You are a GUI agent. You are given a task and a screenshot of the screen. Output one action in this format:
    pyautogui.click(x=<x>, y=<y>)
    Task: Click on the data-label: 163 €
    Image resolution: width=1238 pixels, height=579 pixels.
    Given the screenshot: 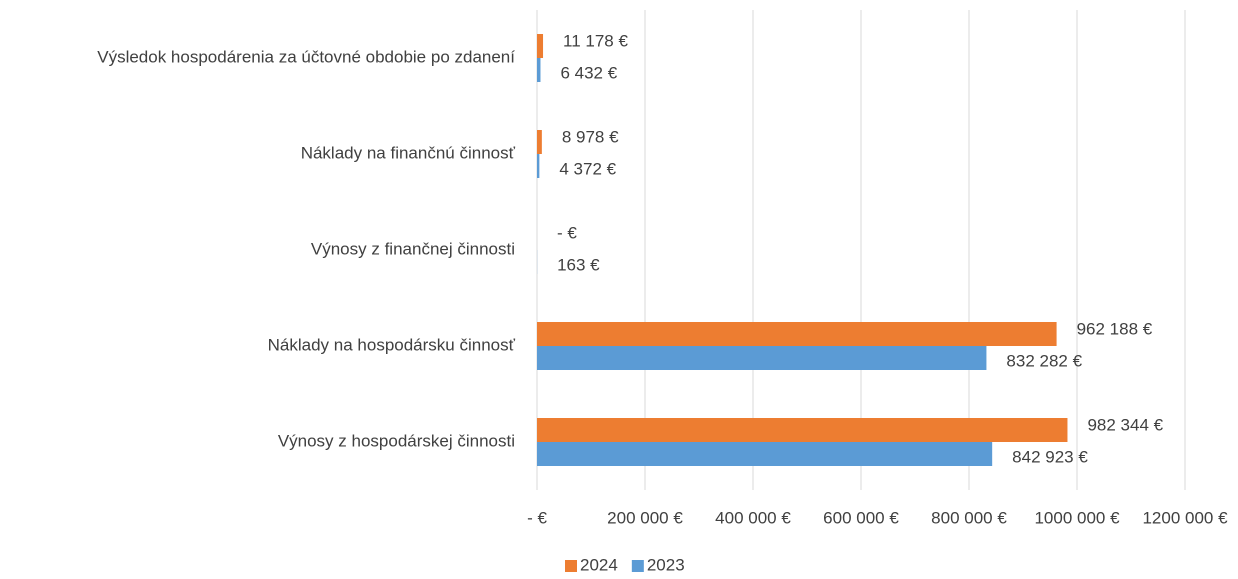 What is the action you would take?
    pyautogui.click(x=578, y=264)
    